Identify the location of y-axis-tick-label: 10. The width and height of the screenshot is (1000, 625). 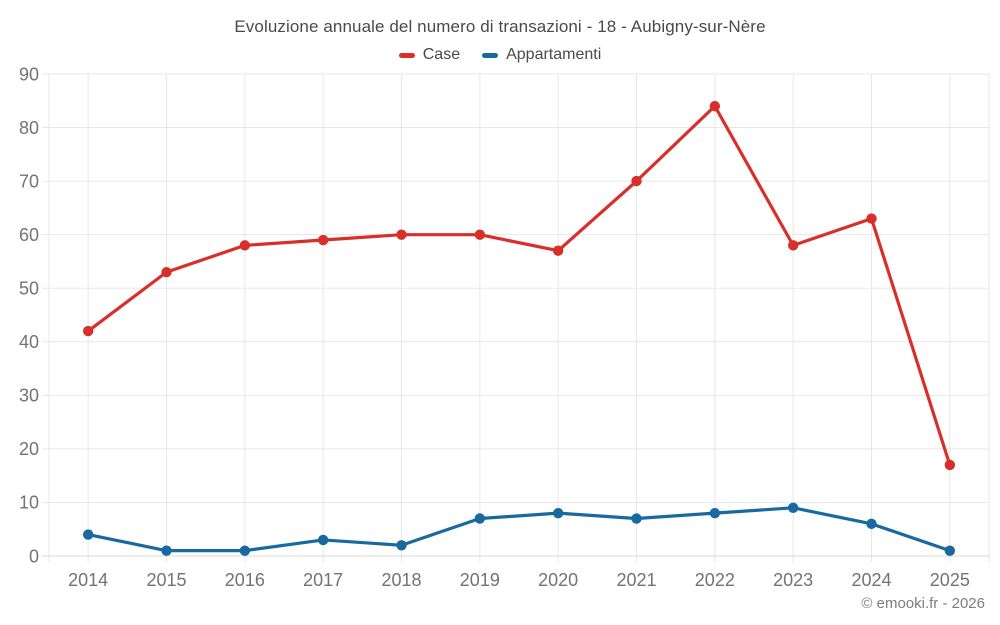
(29, 503).